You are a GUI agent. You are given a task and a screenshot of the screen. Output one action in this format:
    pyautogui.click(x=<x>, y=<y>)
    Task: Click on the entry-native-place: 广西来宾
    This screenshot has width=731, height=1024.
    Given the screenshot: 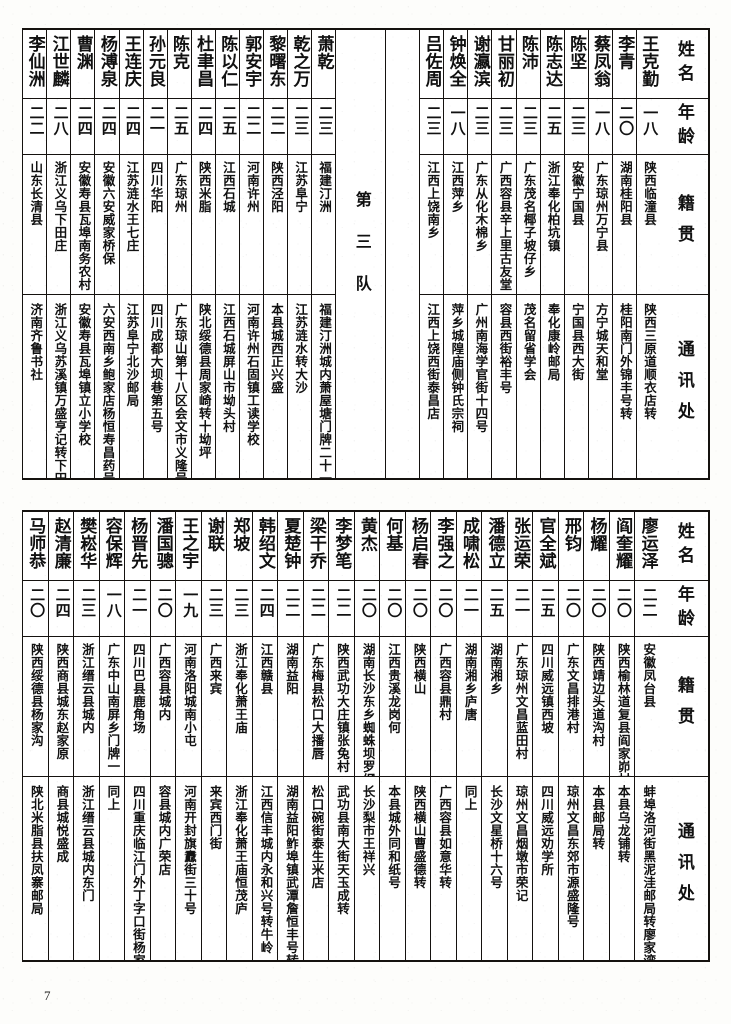 What is the action you would take?
    pyautogui.click(x=214, y=669)
    